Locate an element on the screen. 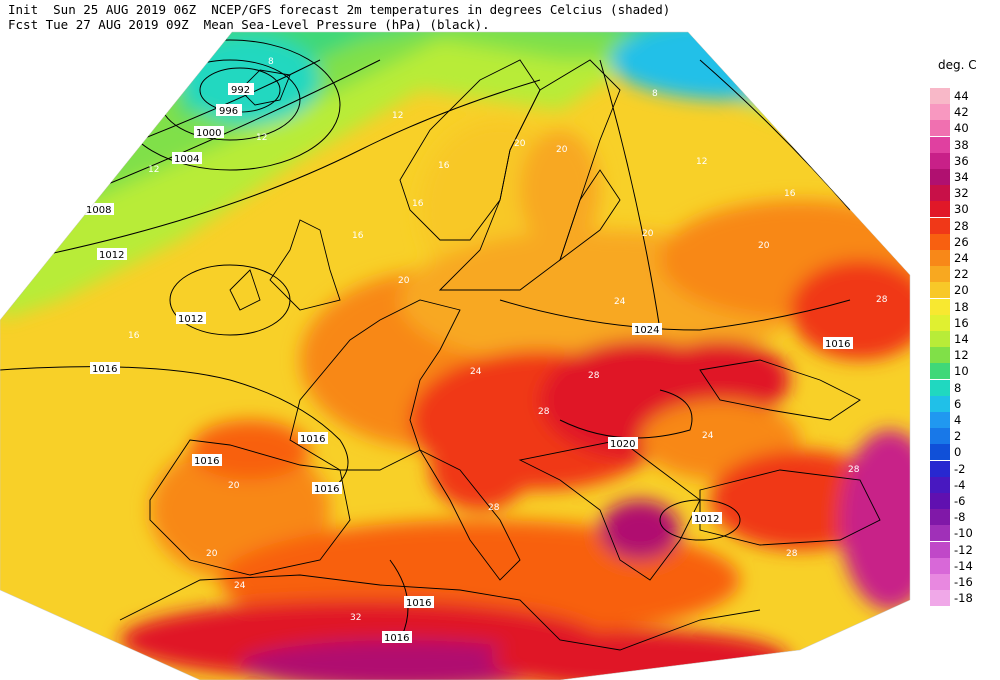  legend-label: 32 is located at coordinates (961, 193).